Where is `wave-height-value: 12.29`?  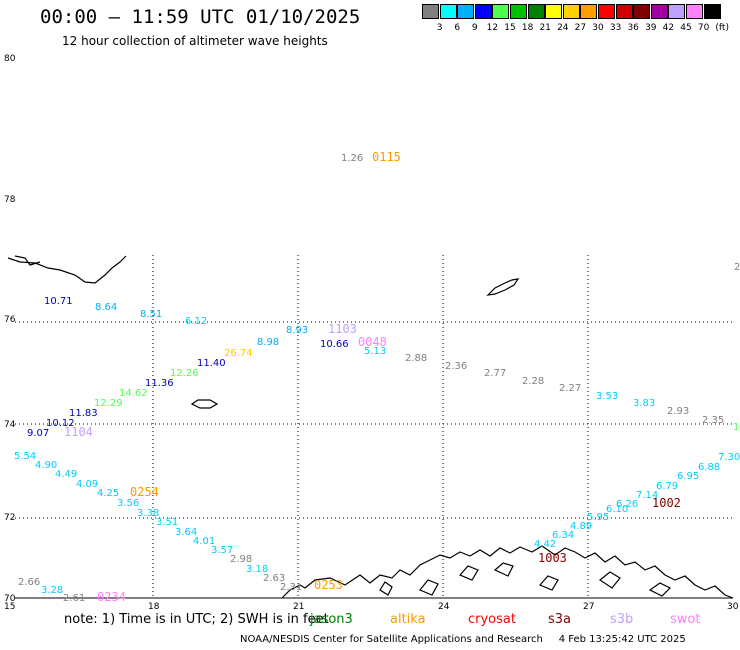 wave-height-value: 12.29 is located at coordinates (108, 403).